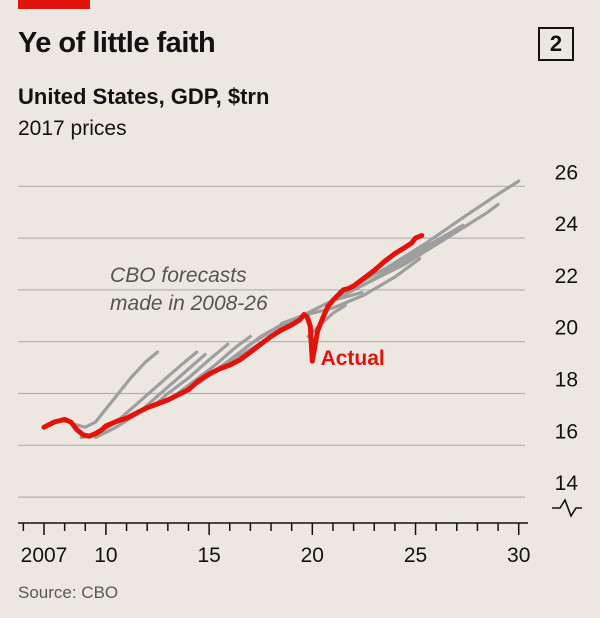 The width and height of the screenshot is (600, 618). I want to click on forecast-annotation: CBO forecasts, so click(178, 275).